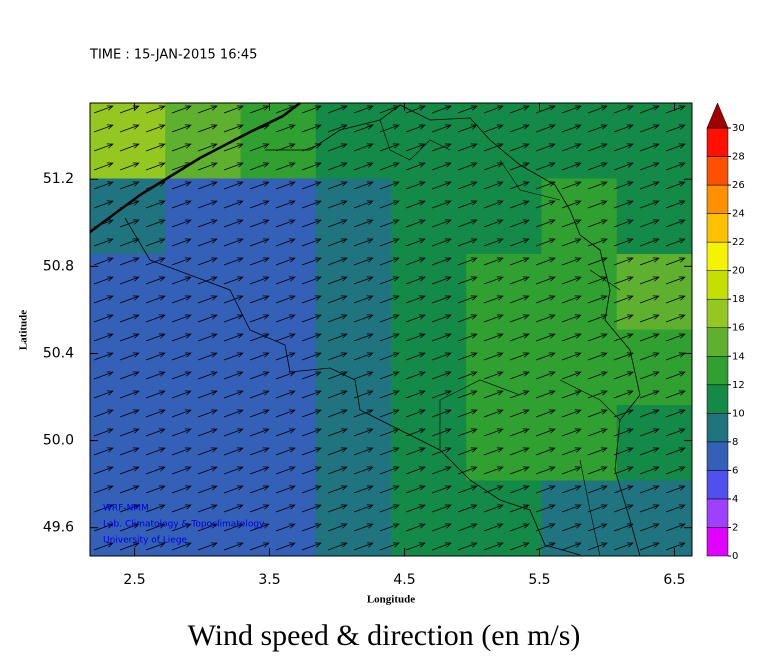 This screenshot has height=662, width=768. What do you see at coordinates (539, 580) in the screenshot?
I see `x-tick-label: 5.5` at bounding box center [539, 580].